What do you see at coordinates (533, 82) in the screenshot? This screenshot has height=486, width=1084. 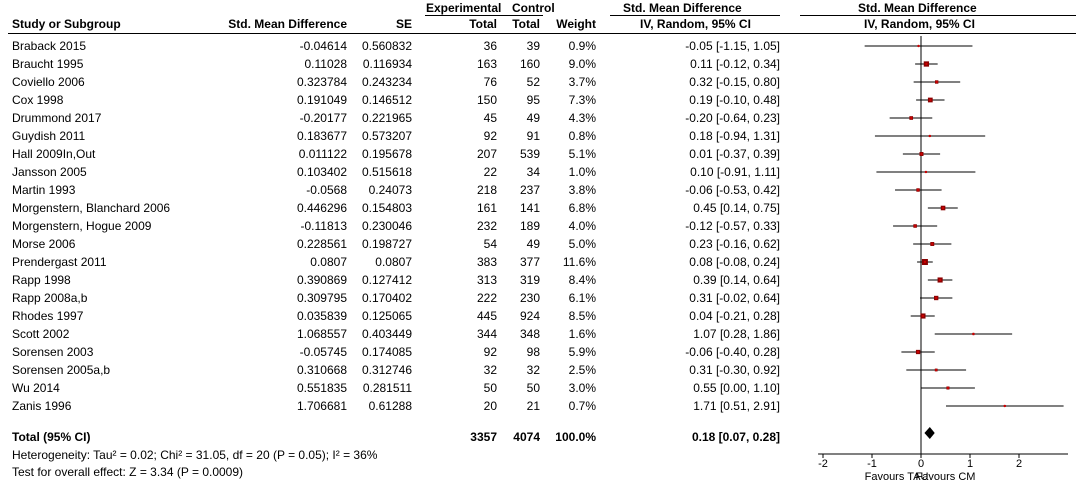 I see `study-ctrl-total: 52` at bounding box center [533, 82].